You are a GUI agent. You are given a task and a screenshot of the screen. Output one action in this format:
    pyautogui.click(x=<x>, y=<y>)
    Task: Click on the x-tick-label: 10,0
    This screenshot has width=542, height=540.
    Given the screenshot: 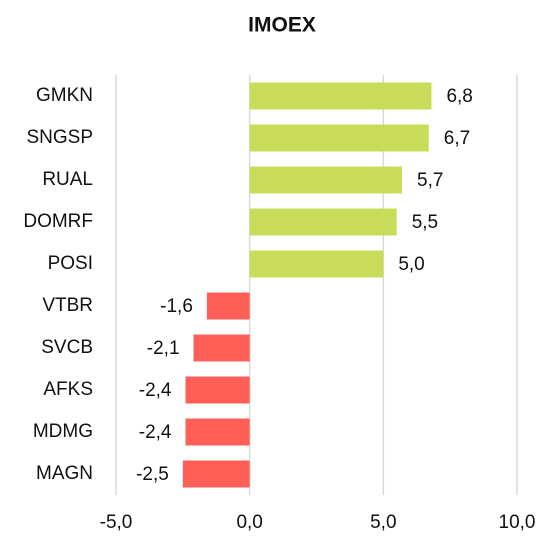 What is the action you would take?
    pyautogui.click(x=517, y=522)
    